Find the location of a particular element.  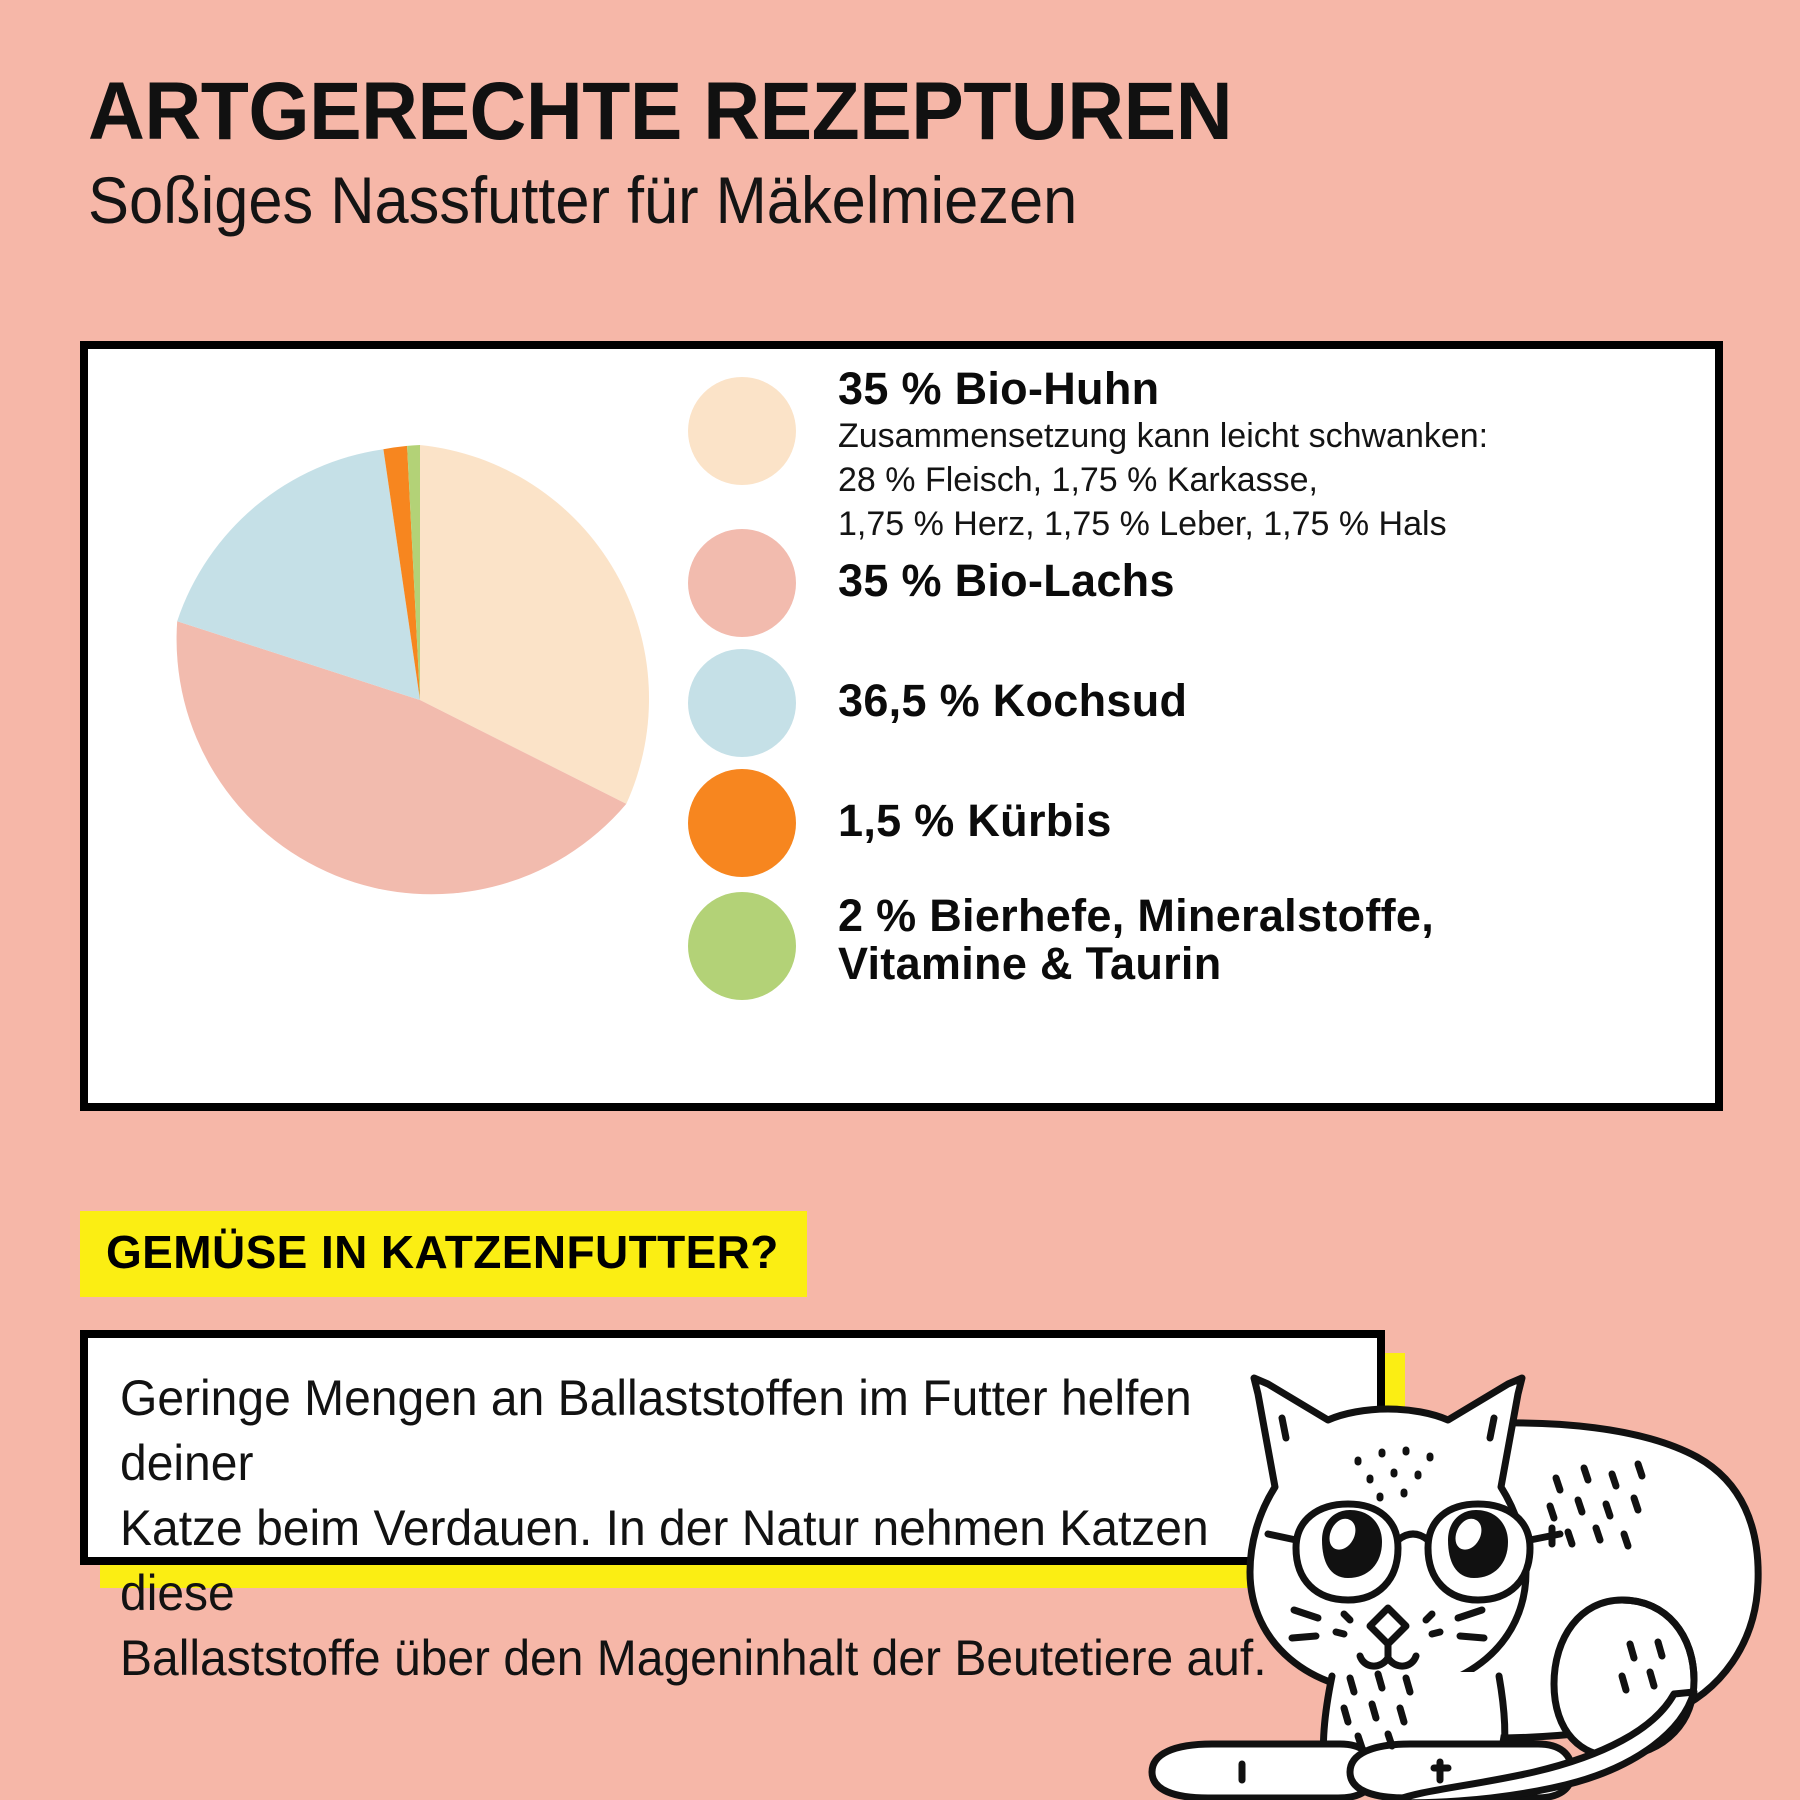

legend-label-bio-huhn: 35 % Bio-Huhn is located at coordinates (999, 388).